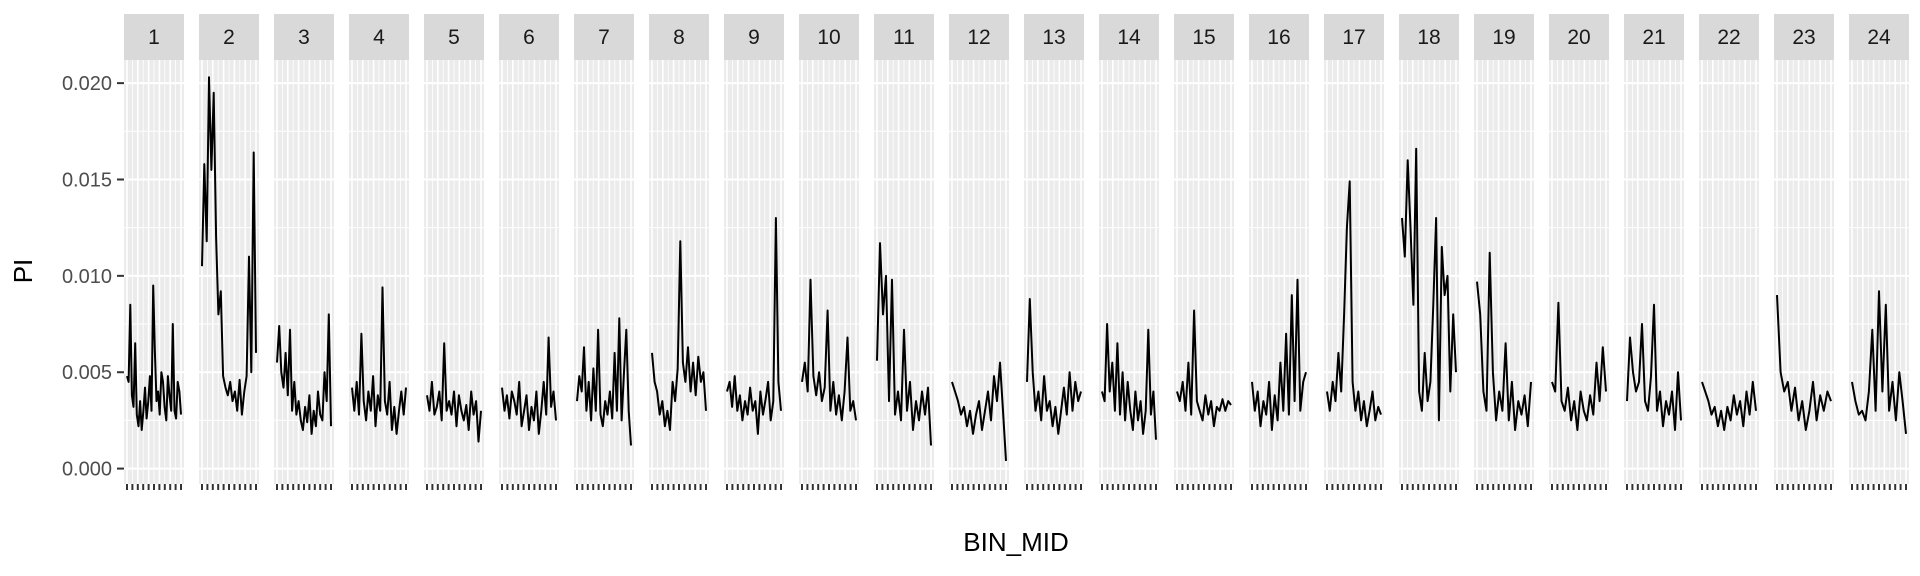 The image size is (1920, 576). Describe the element at coordinates (829, 249) in the screenshot. I see `facet-10: 10` at that location.